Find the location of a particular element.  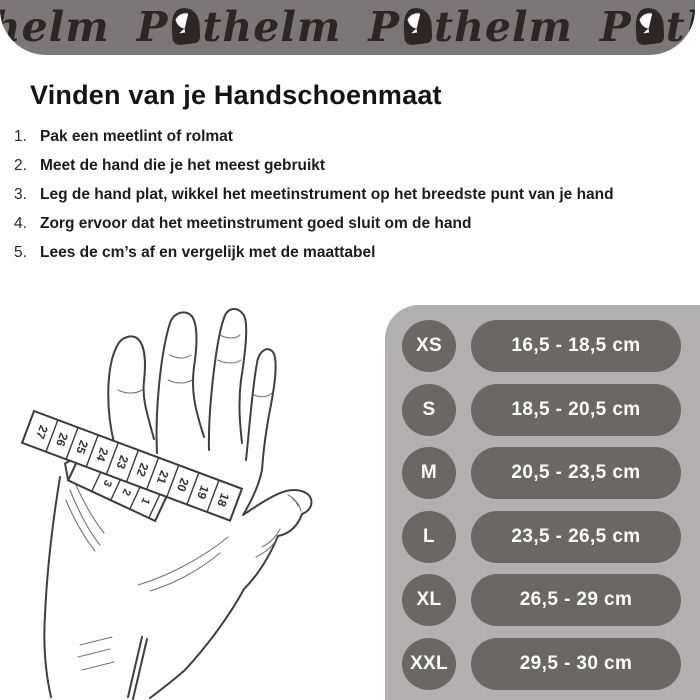

step-number: 2. is located at coordinates (20, 165).